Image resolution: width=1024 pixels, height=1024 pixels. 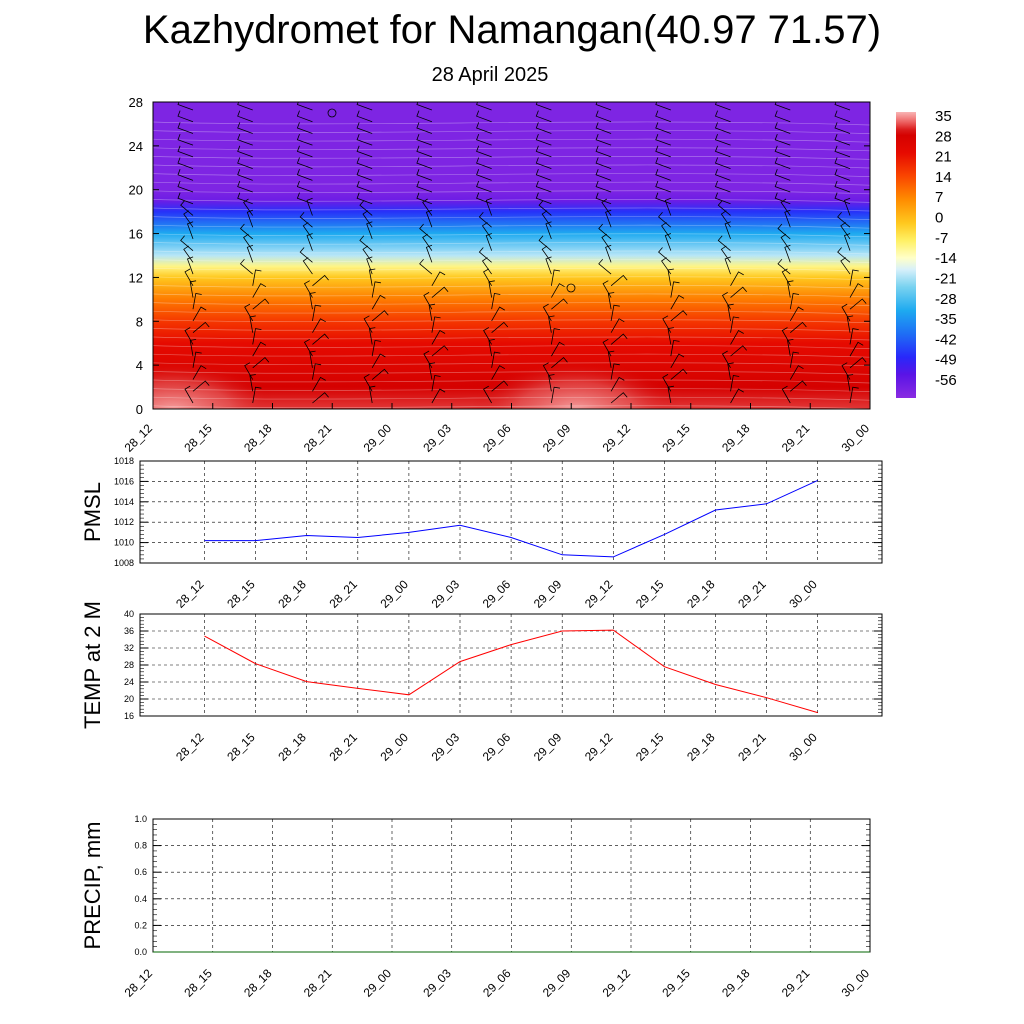 I want to click on y-tick-label: 1014, so click(x=124, y=502).